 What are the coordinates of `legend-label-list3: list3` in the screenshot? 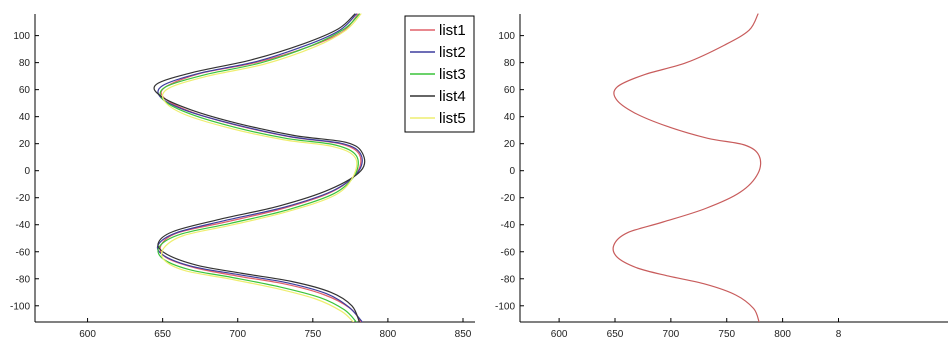 It's located at (452, 74).